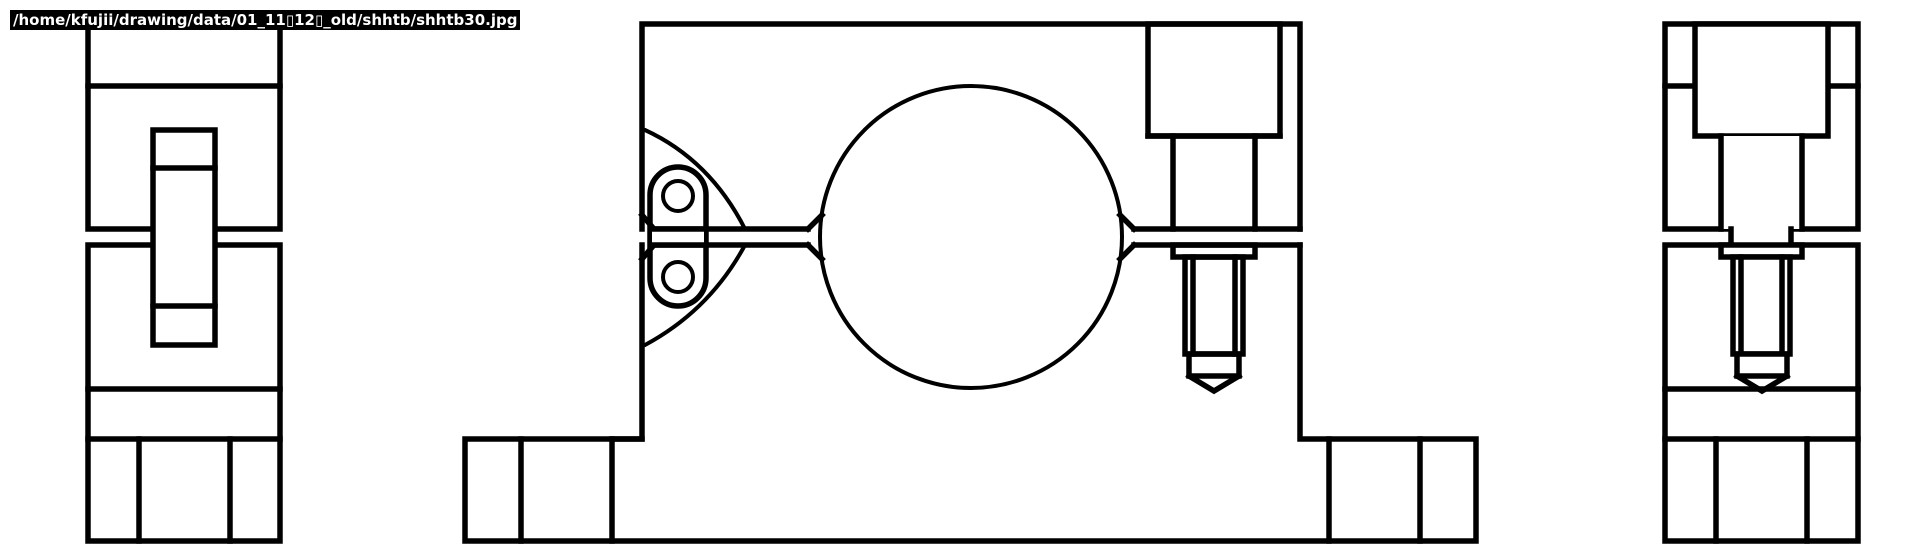  I want to click on hinge-pin-lower, so click(678, 277).